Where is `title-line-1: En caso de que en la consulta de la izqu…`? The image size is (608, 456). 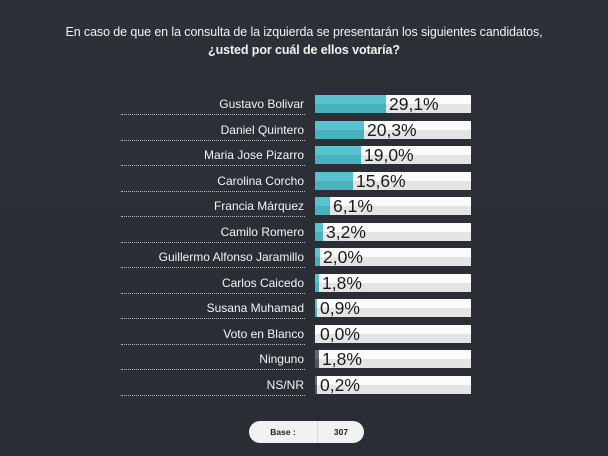
title-line-1: En caso de que en la consulta de la izqu… is located at coordinates (304, 32).